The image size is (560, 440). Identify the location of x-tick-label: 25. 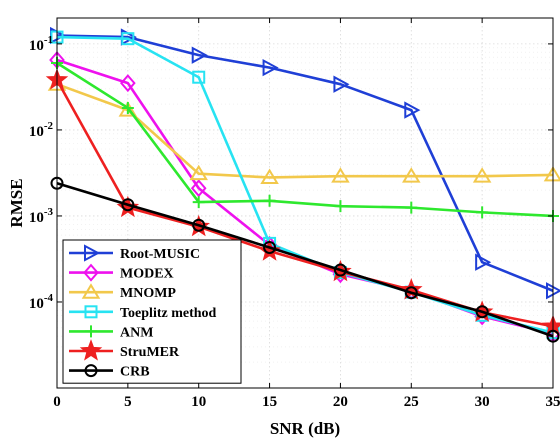
(411, 402).